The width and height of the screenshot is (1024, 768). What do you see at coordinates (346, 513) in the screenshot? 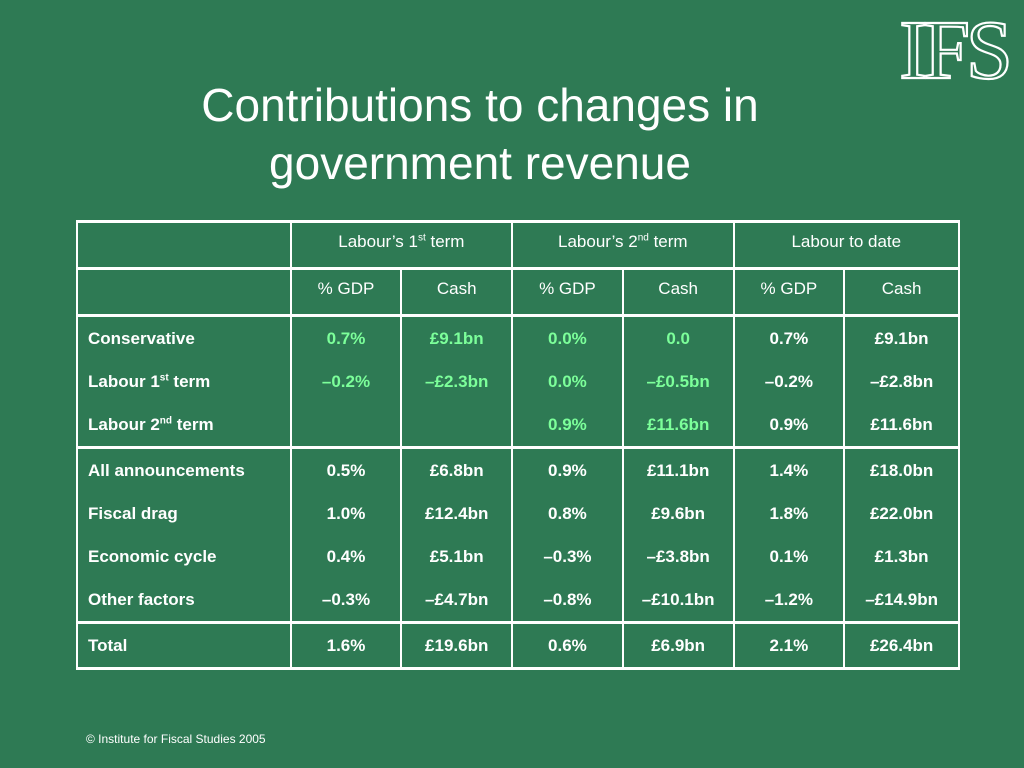
I see `table-cell: 1.0%` at bounding box center [346, 513].